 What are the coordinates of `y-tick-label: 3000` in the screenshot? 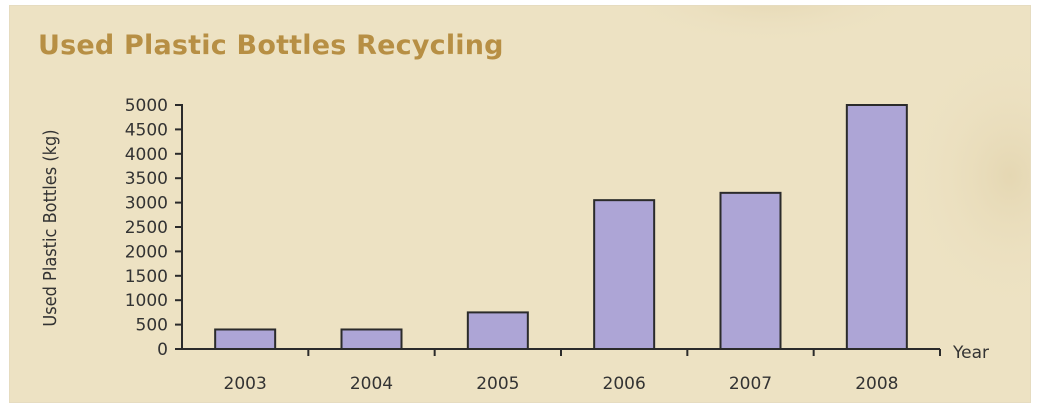 It's located at (146, 204).